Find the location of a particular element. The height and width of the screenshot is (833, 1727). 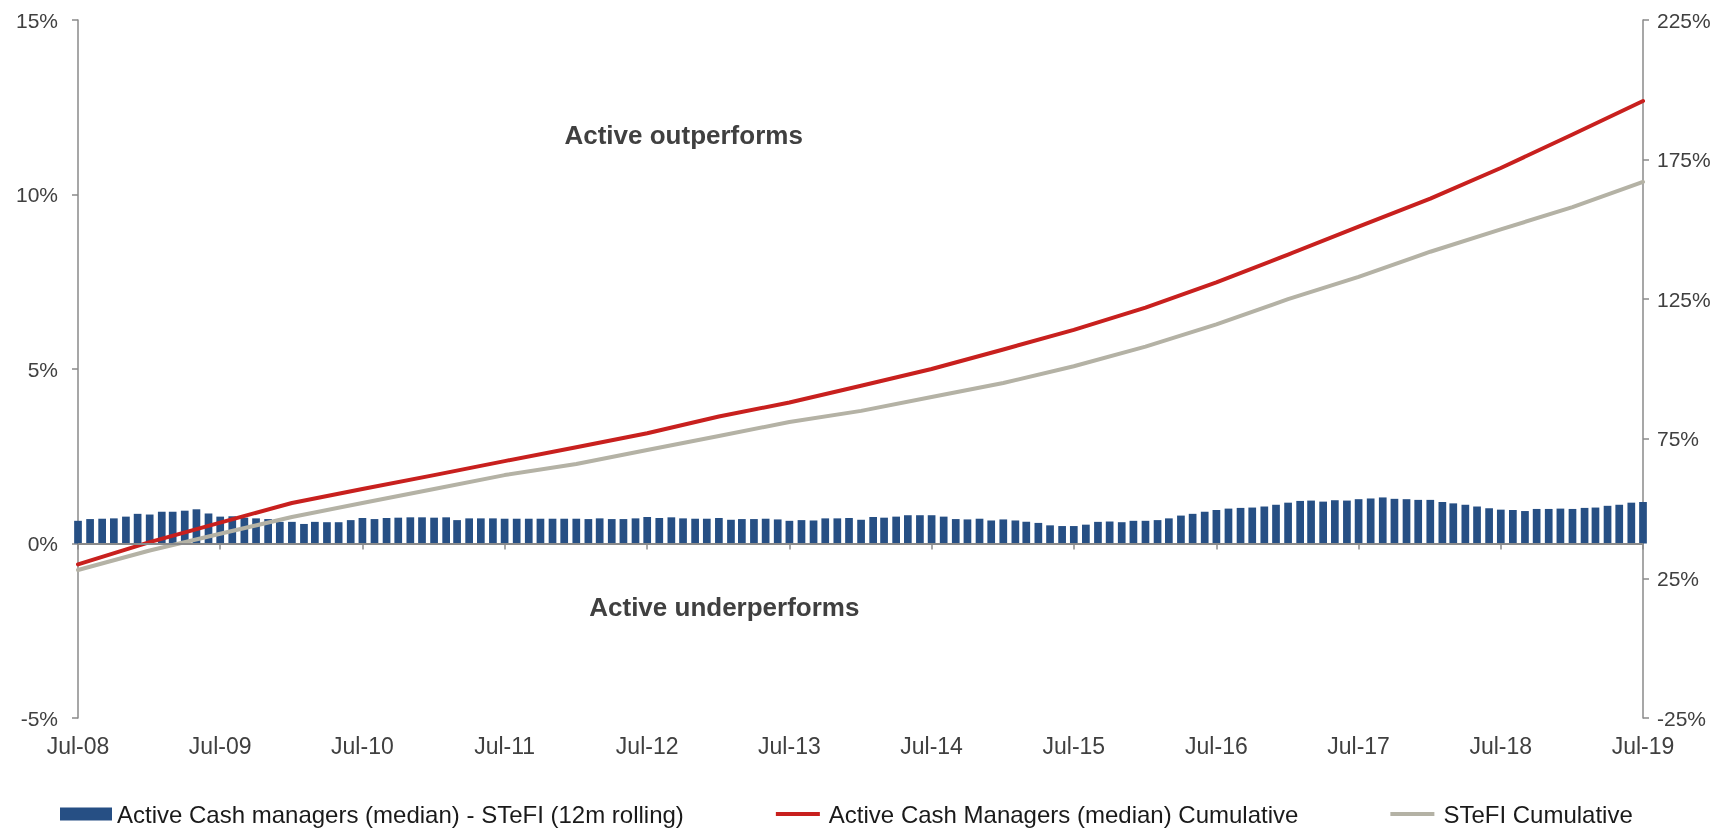

x-tick-label: Jul-10 is located at coordinates (362, 745).